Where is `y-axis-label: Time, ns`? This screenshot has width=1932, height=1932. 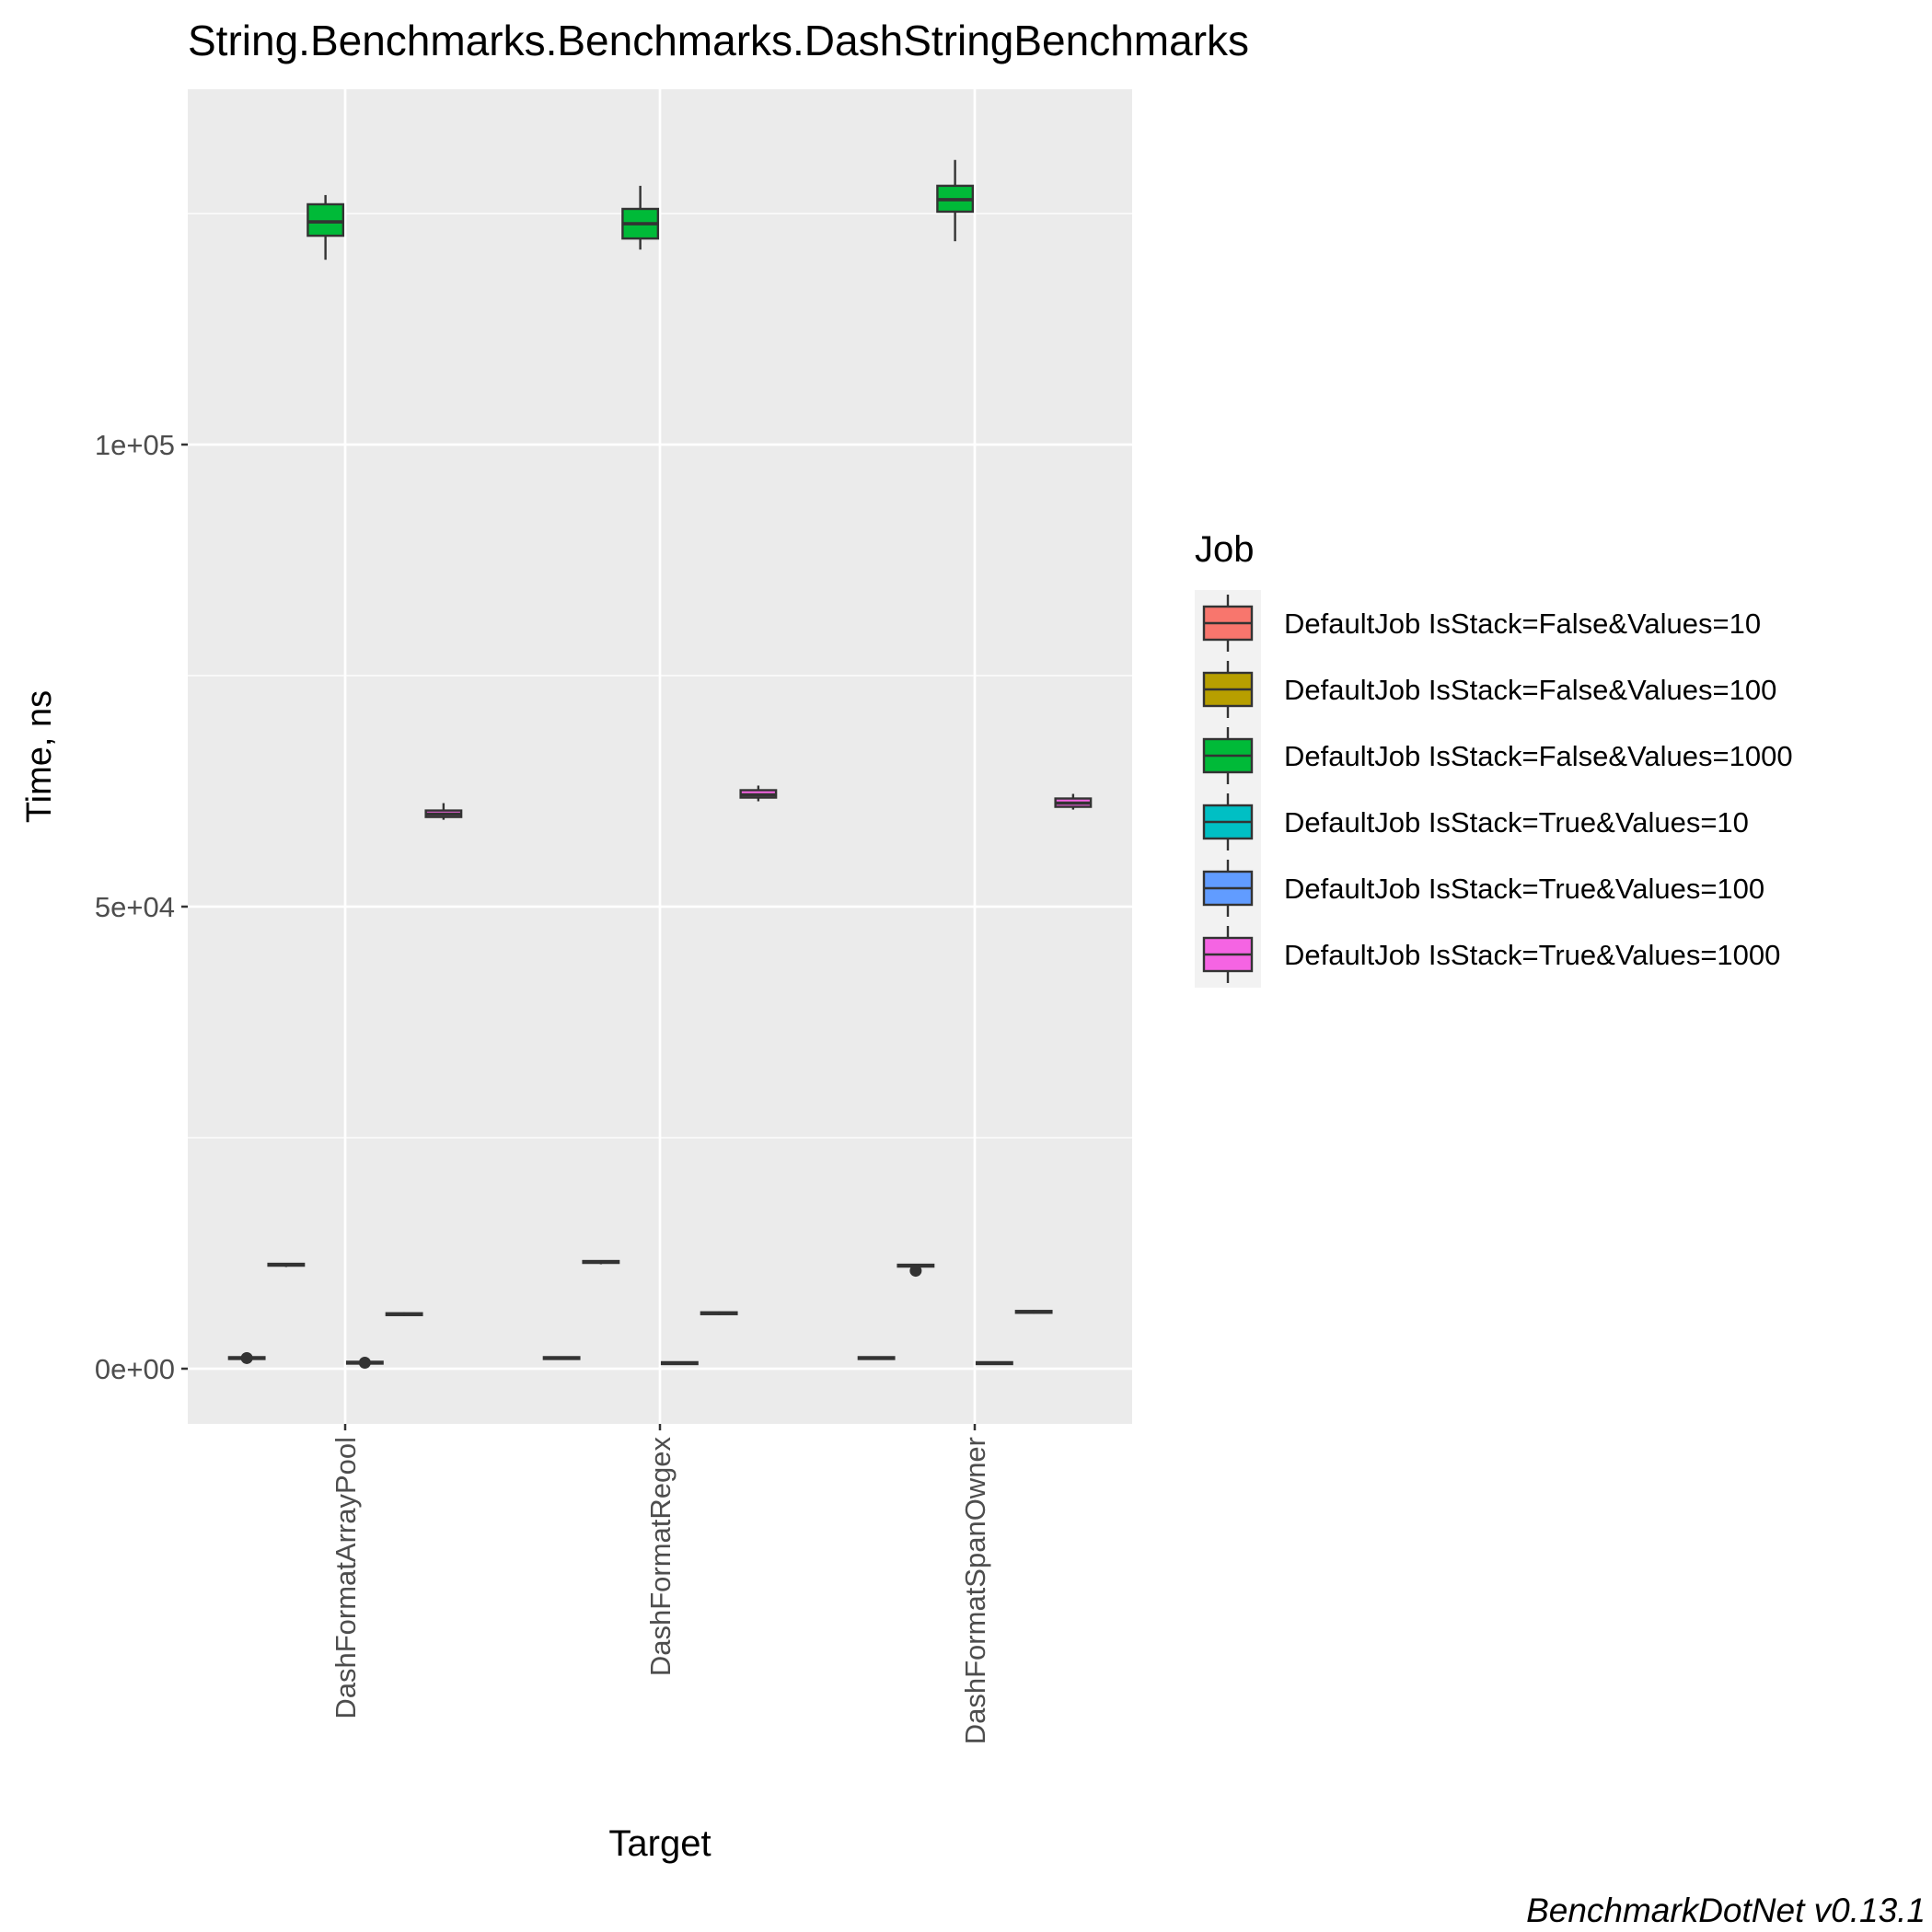
y-axis-label: Time, ns is located at coordinates (40, 757).